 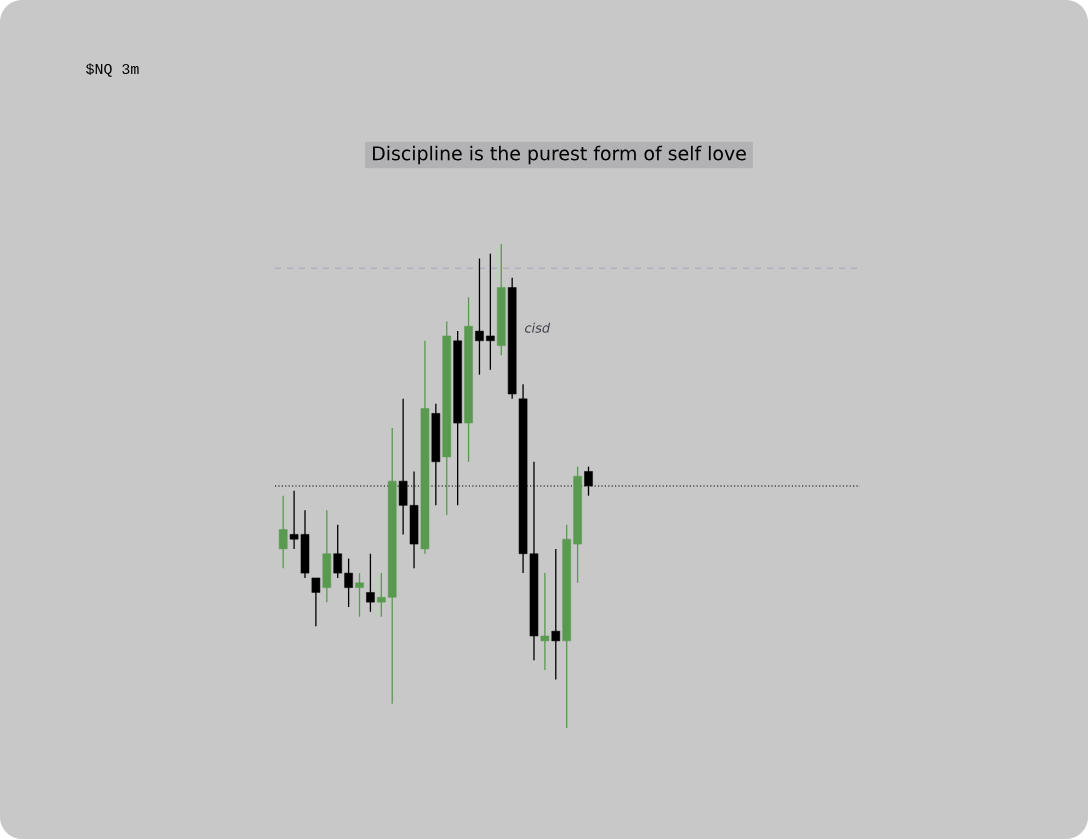 What do you see at coordinates (559, 155) in the screenshot?
I see `chart-title: Discipline is the purest form of self love` at bounding box center [559, 155].